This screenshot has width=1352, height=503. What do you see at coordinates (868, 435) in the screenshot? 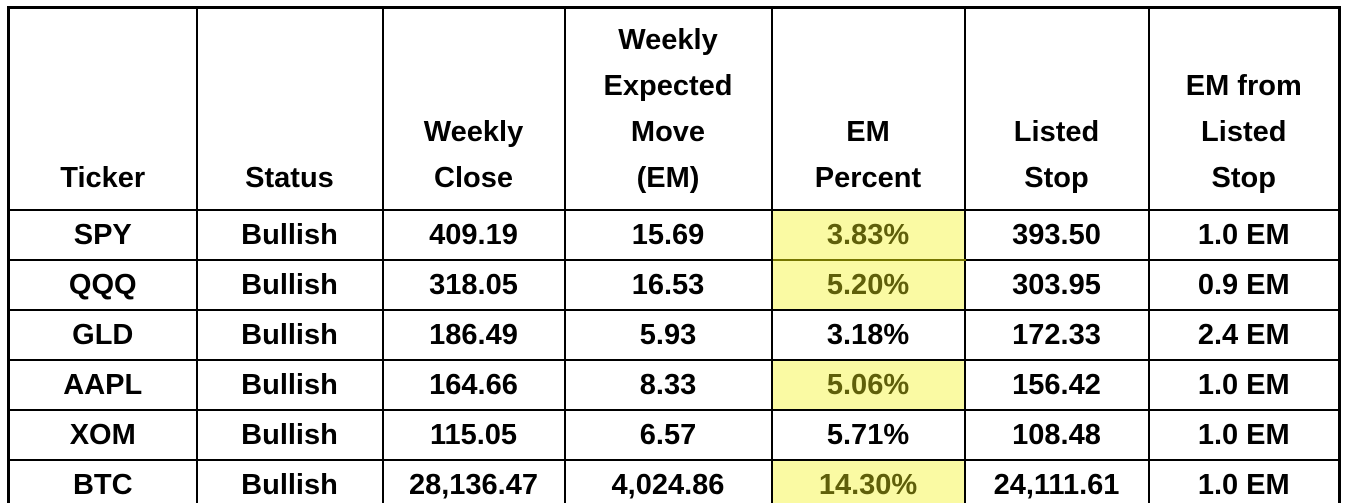
I see `cell-em_percent: 5.71%` at bounding box center [868, 435].